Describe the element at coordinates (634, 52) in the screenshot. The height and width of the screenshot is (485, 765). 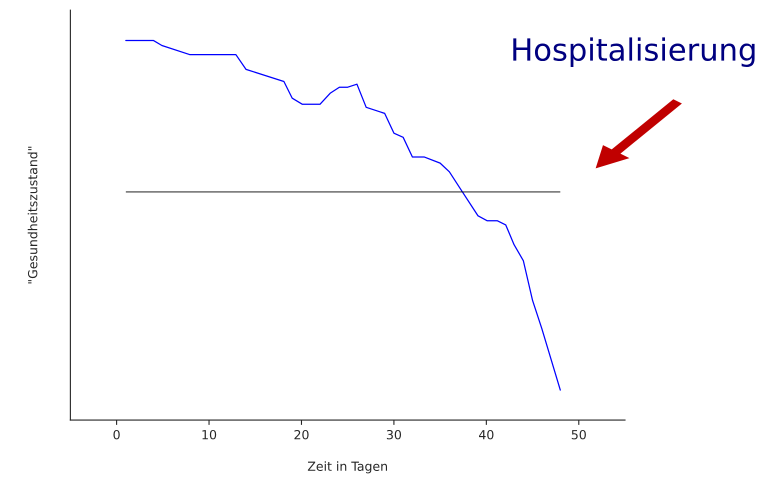
I see `annotation: Hospitalisierung` at that location.